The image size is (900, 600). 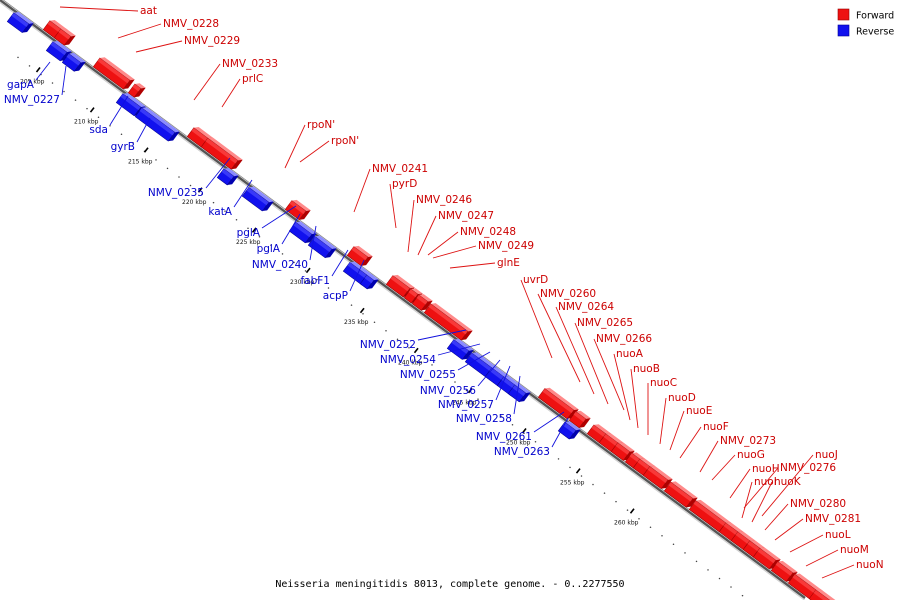 What do you see at coordinates (506, 246) in the screenshot?
I see `forward-gene-label: NMV_0249` at bounding box center [506, 246].